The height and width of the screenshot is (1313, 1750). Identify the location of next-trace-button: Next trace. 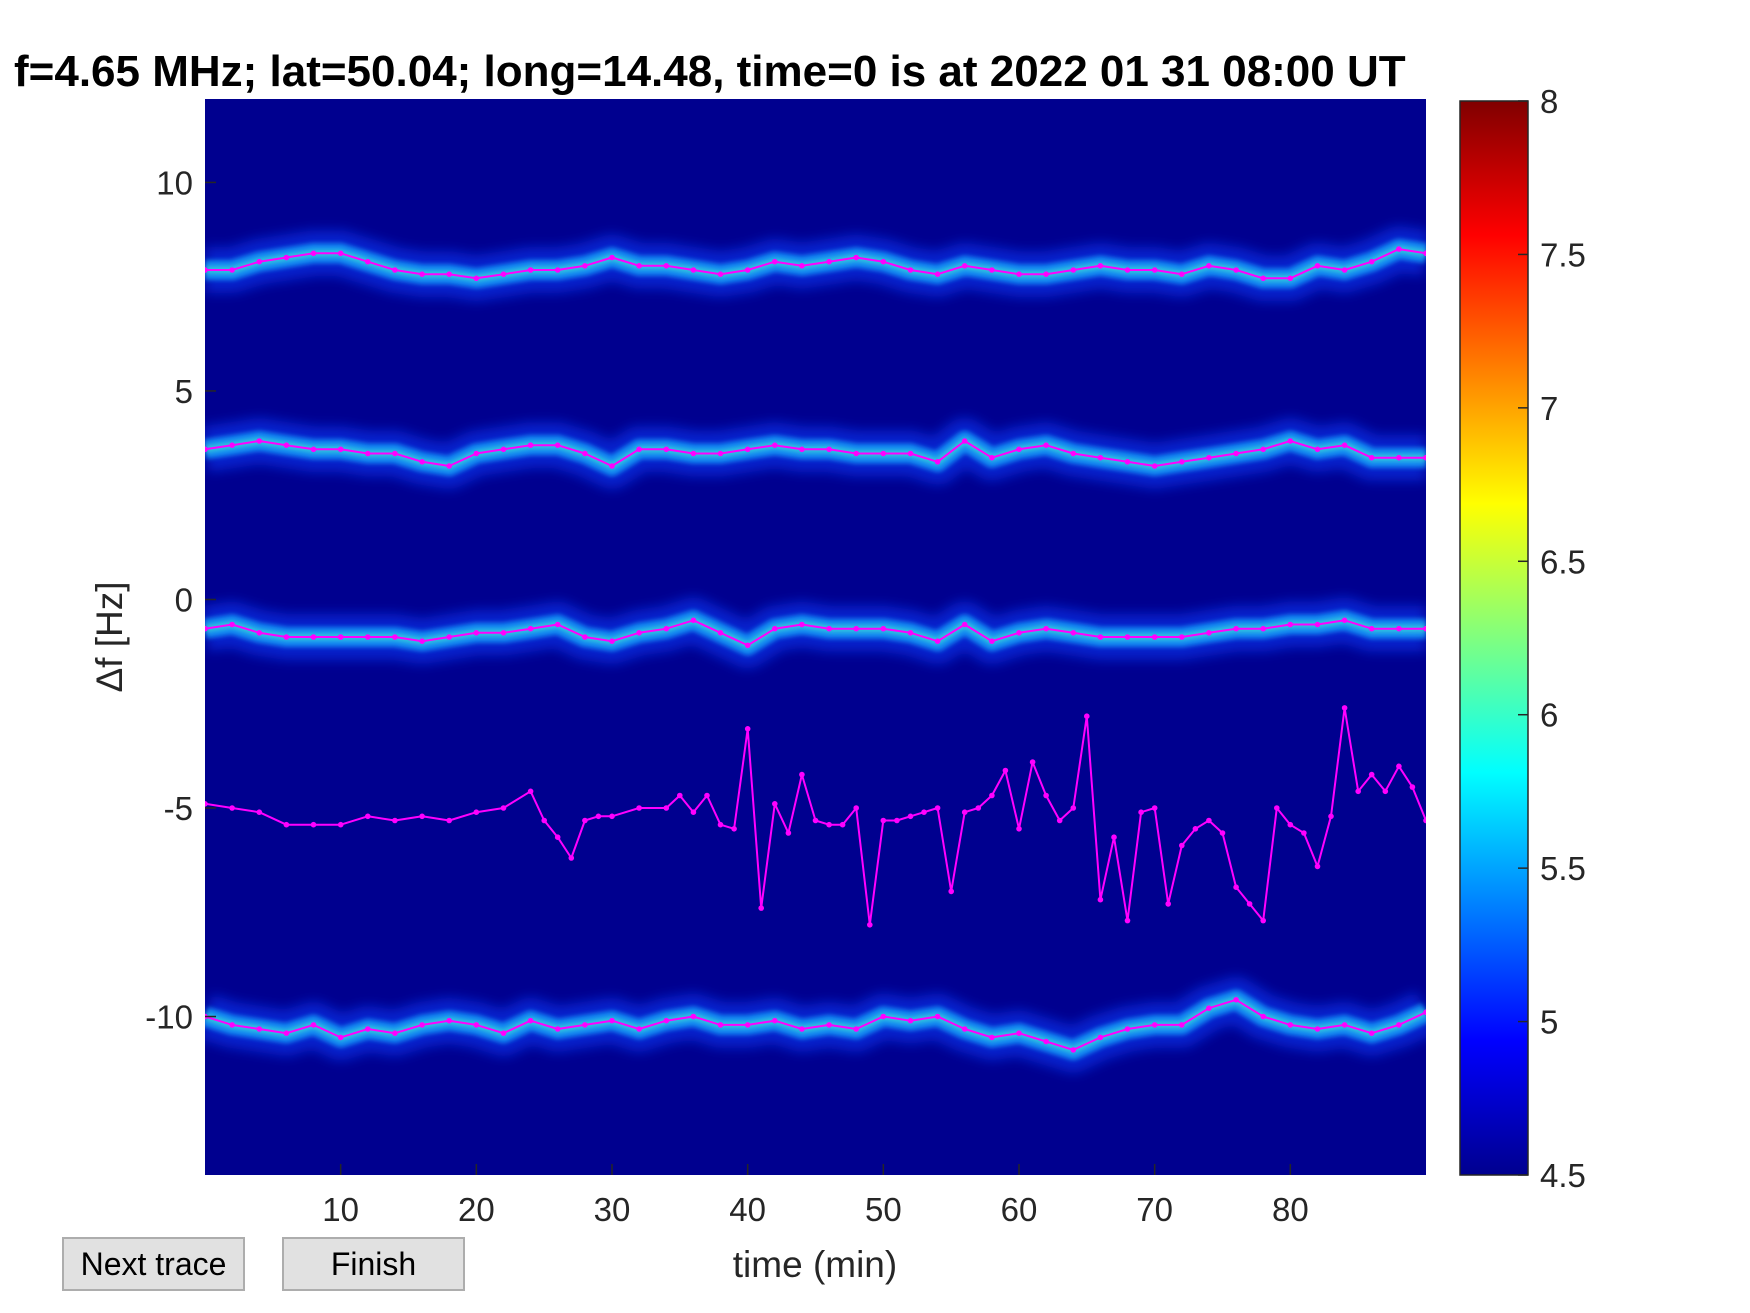
(153, 1264).